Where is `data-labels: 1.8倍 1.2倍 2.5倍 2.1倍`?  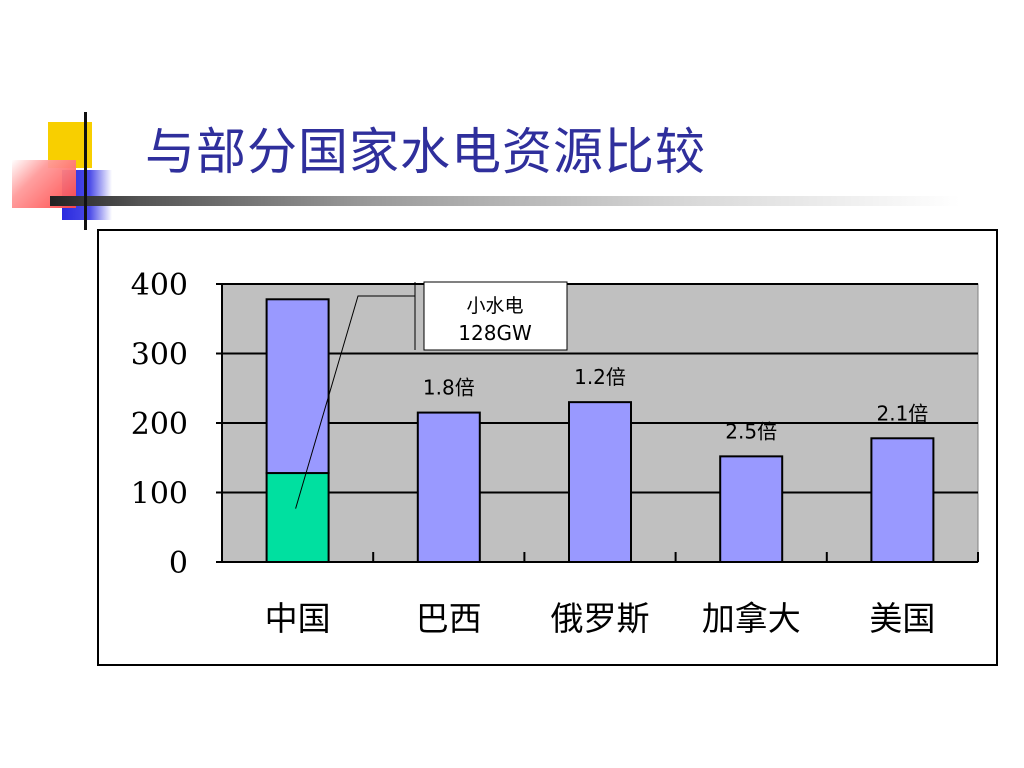 data-labels: 1.8倍 1.2倍 2.5倍 2.1倍 is located at coordinates (675, 404).